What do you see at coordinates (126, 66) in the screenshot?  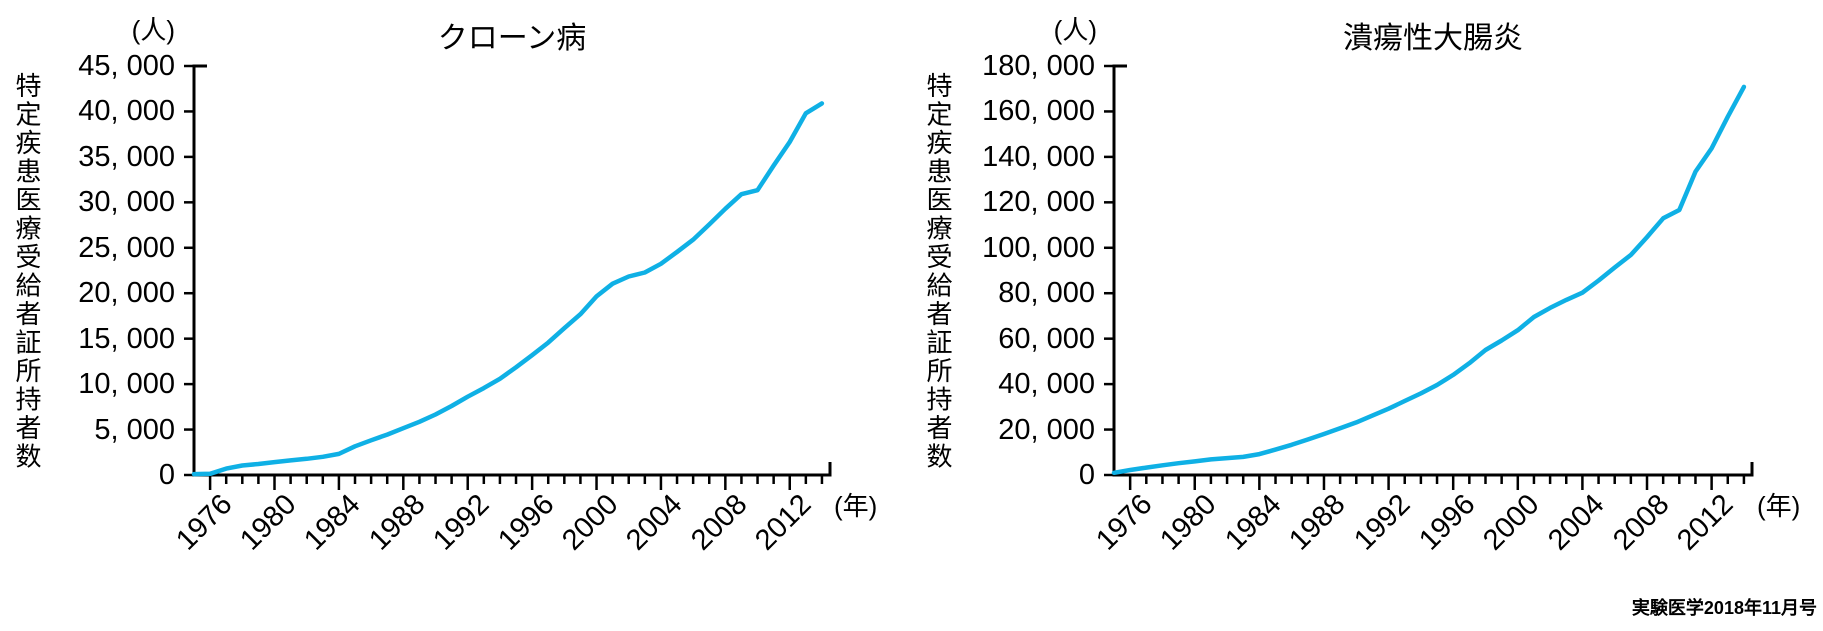 I see `y-tick-label: 45, 000` at bounding box center [126, 66].